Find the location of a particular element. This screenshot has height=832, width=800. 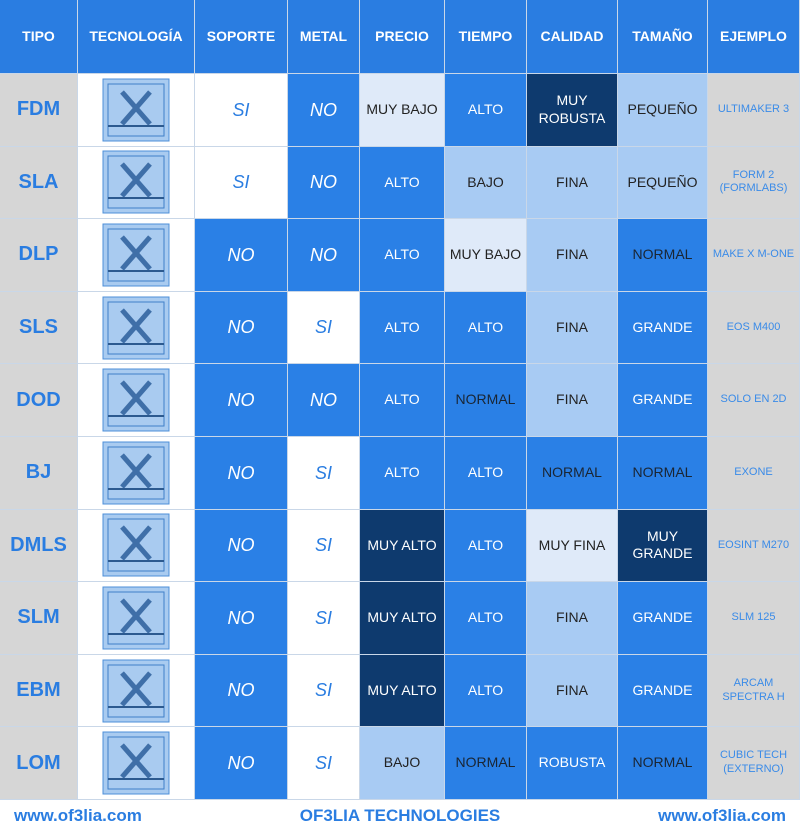

table-cell: SLS is located at coordinates (39, 328).